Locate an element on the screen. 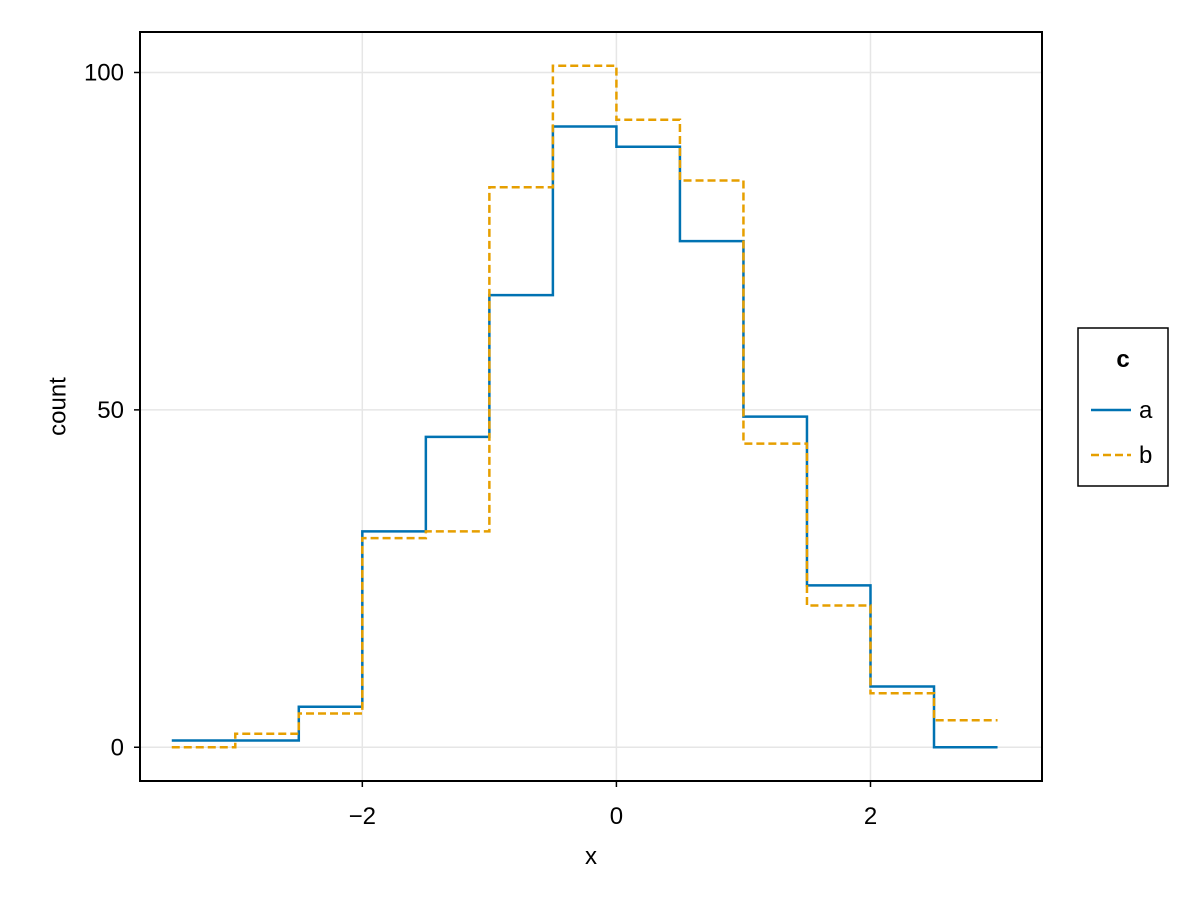 Image resolution: width=1200 pixels, height=900 pixels. x-tick-label: −2 is located at coordinates (362, 816).